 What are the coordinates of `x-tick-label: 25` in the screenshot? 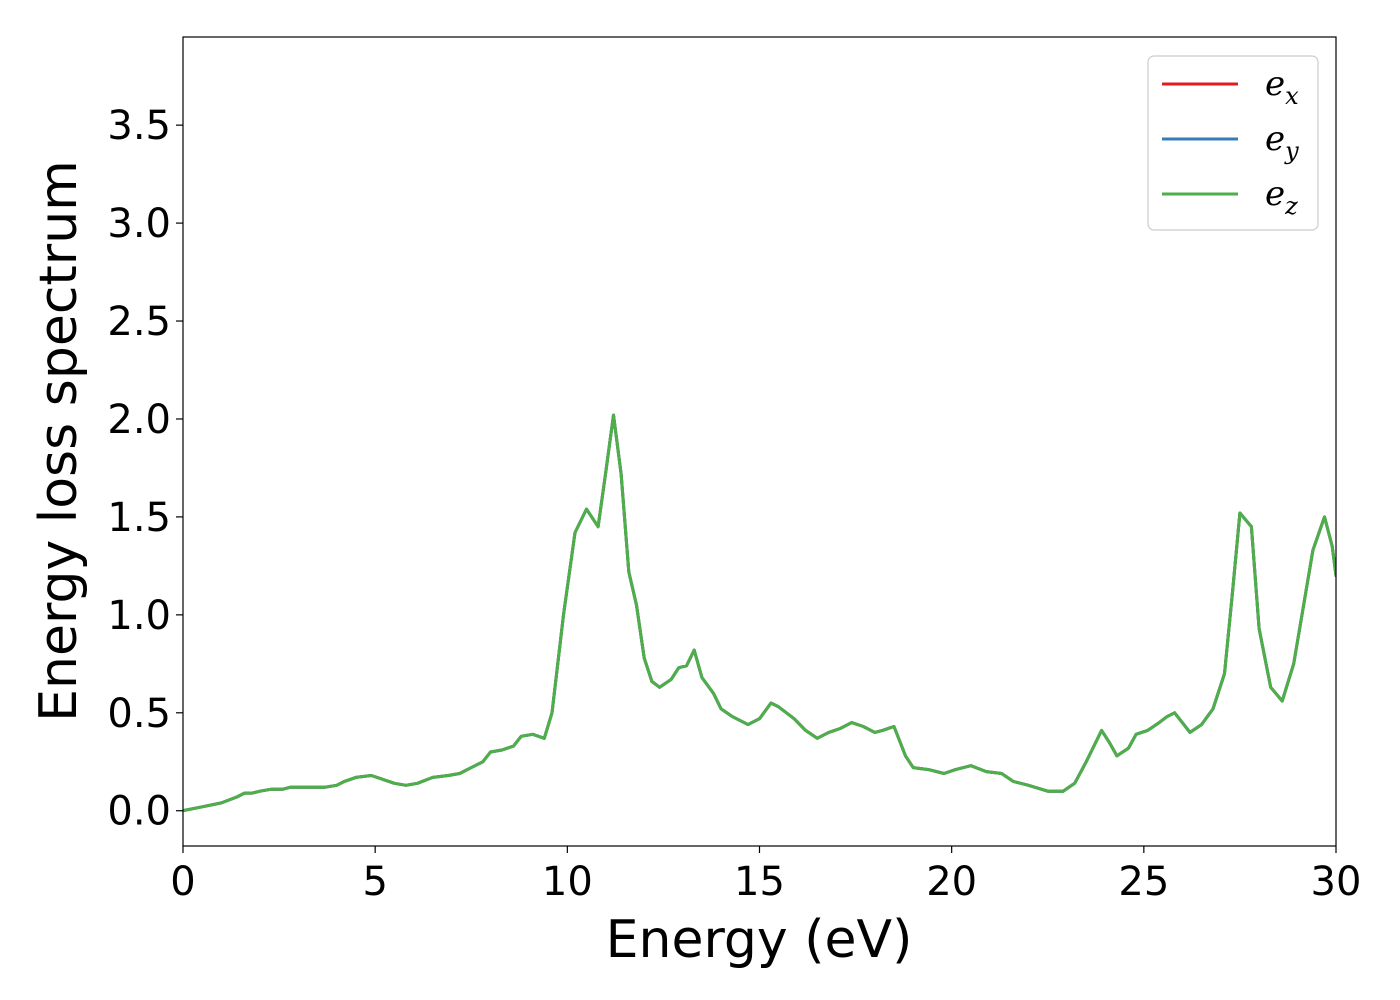 It's located at (1143, 882).